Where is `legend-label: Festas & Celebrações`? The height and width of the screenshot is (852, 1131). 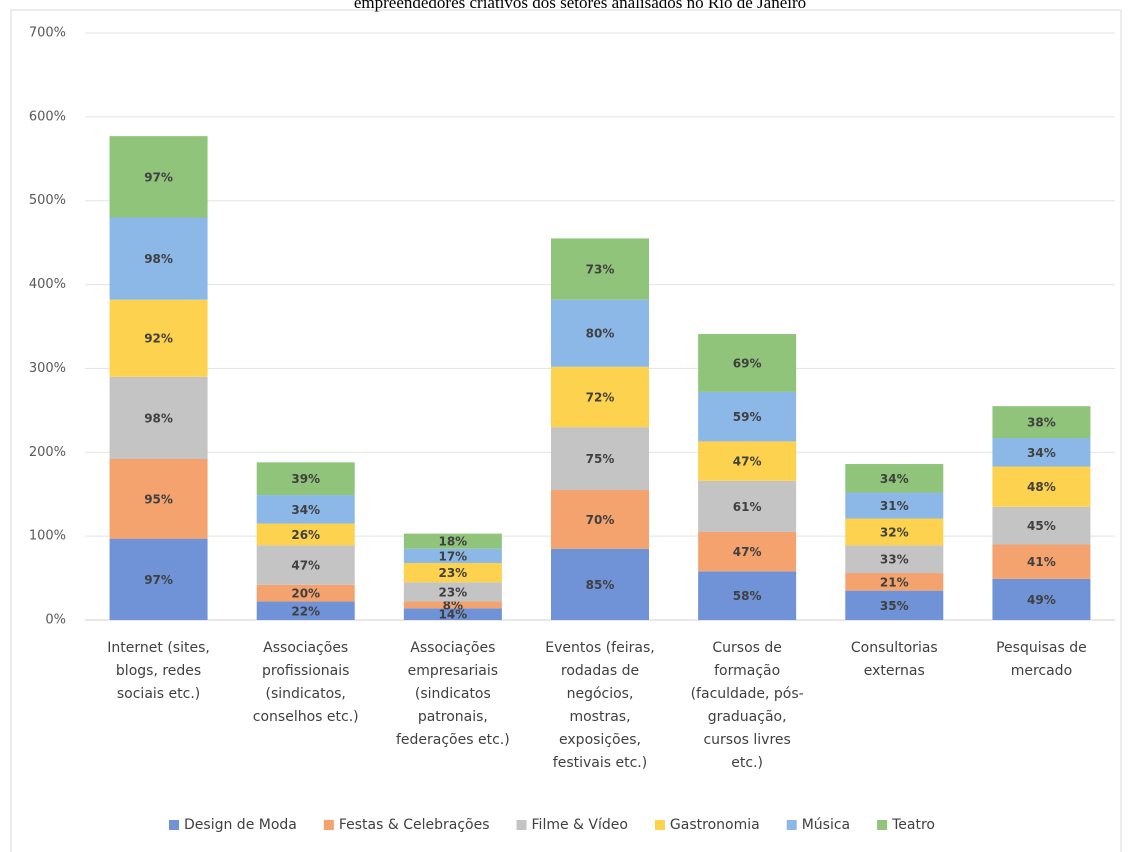 legend-label: Festas & Celebrações is located at coordinates (414, 825).